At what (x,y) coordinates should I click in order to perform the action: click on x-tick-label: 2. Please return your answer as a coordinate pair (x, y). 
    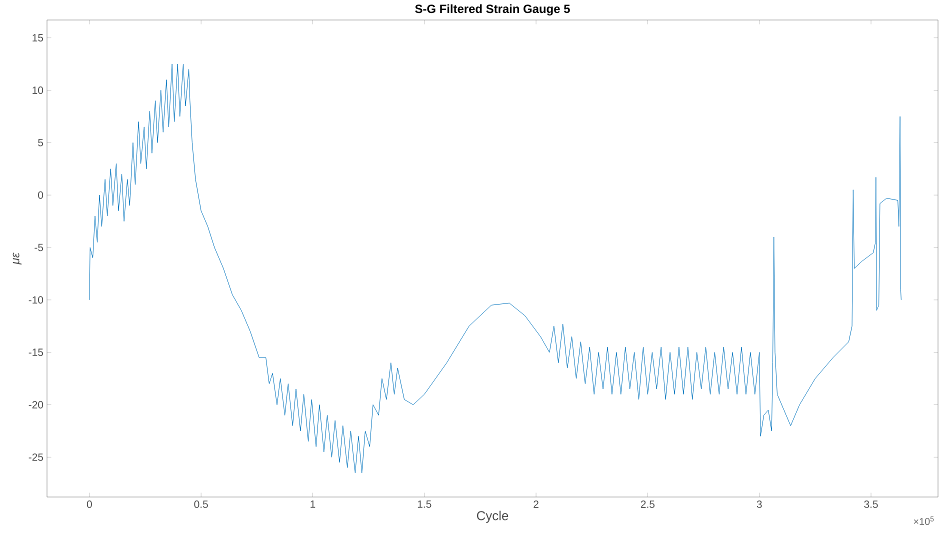
    Looking at the image, I should click on (536, 504).